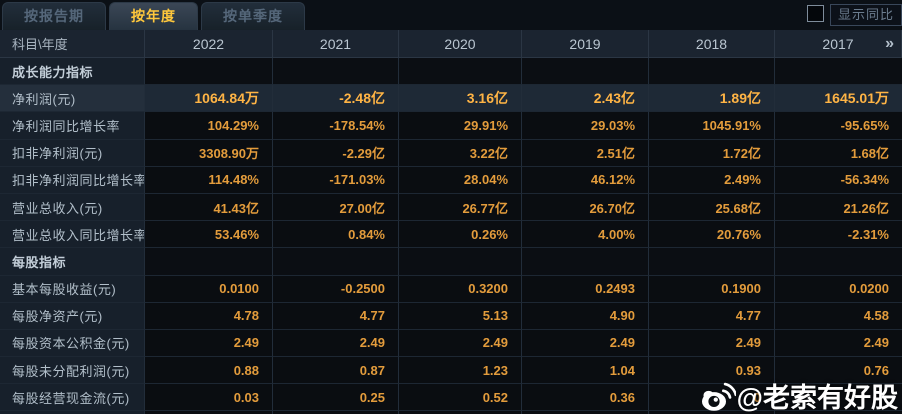  What do you see at coordinates (72, 398) in the screenshot?
I see `row-label: 每股经营现金流(元)` at bounding box center [72, 398].